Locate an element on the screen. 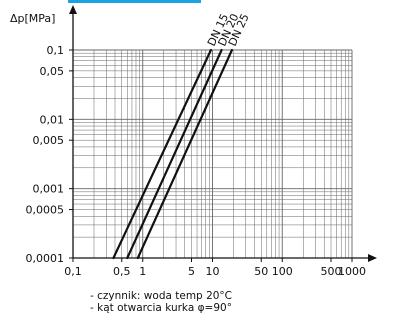 Image resolution: width=396 pixels, height=320 pixels. y-axis-arrow is located at coordinates (73, 9).